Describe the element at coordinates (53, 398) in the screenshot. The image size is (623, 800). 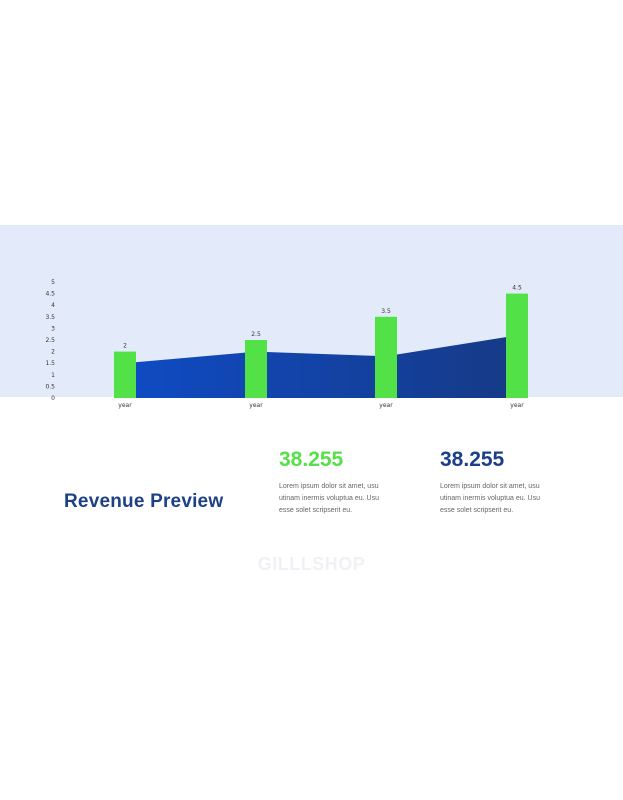
I see `y-tick-label: 0` at that location.